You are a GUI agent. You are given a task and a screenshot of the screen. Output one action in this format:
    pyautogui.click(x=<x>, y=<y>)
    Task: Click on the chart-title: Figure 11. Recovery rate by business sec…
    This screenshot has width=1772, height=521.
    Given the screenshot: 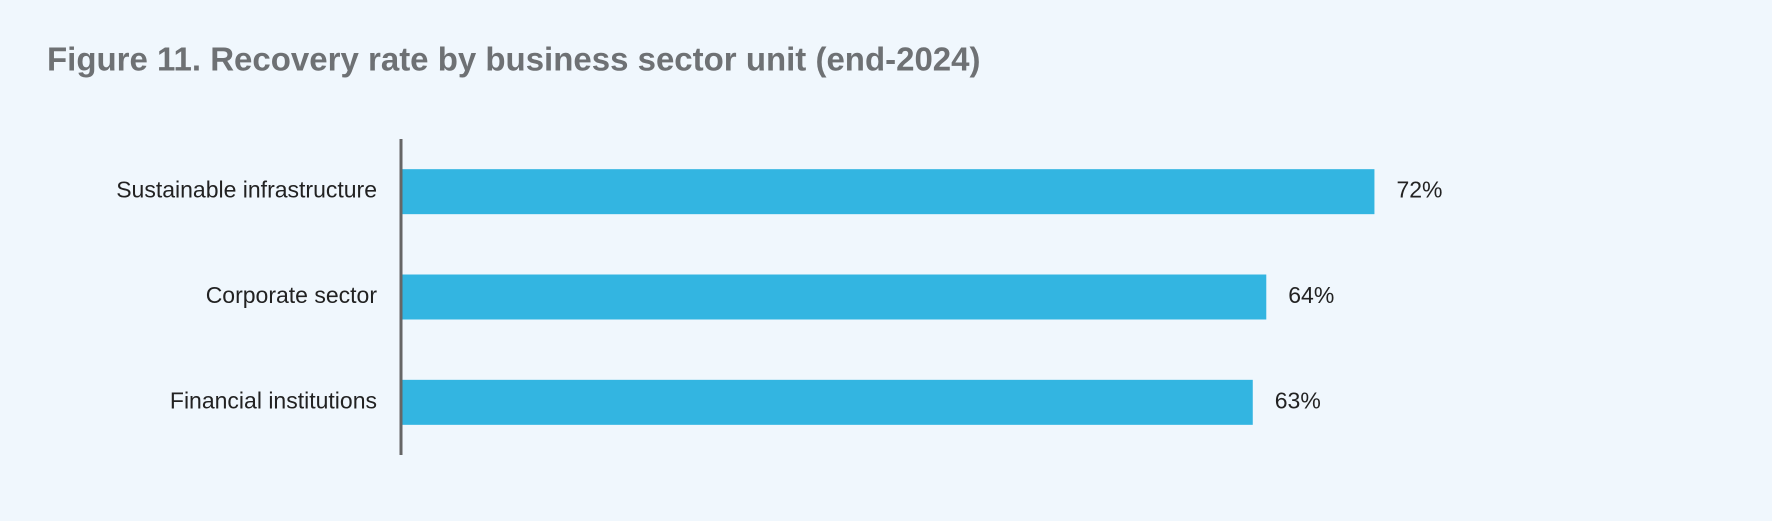 What is the action you would take?
    pyautogui.click(x=514, y=59)
    